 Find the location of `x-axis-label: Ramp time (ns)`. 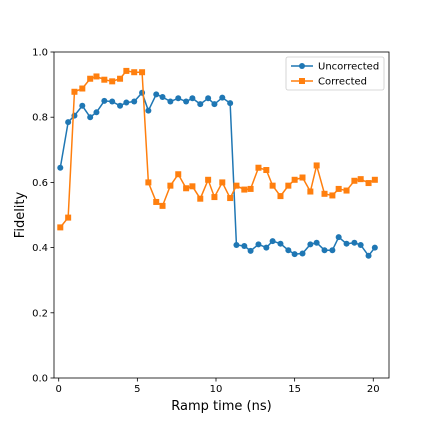

x-axis-label: Ramp time (ns) is located at coordinates (221, 406).